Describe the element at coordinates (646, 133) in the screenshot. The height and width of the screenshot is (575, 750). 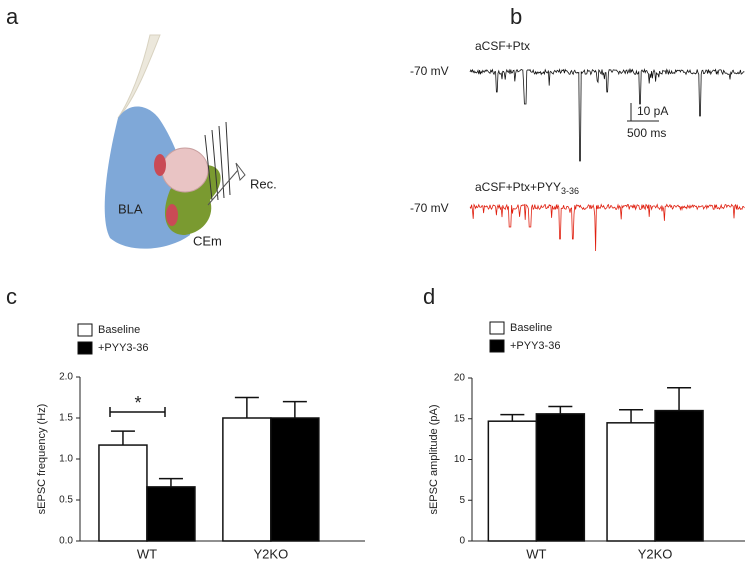
I see `scale-label: 500 ms` at that location.